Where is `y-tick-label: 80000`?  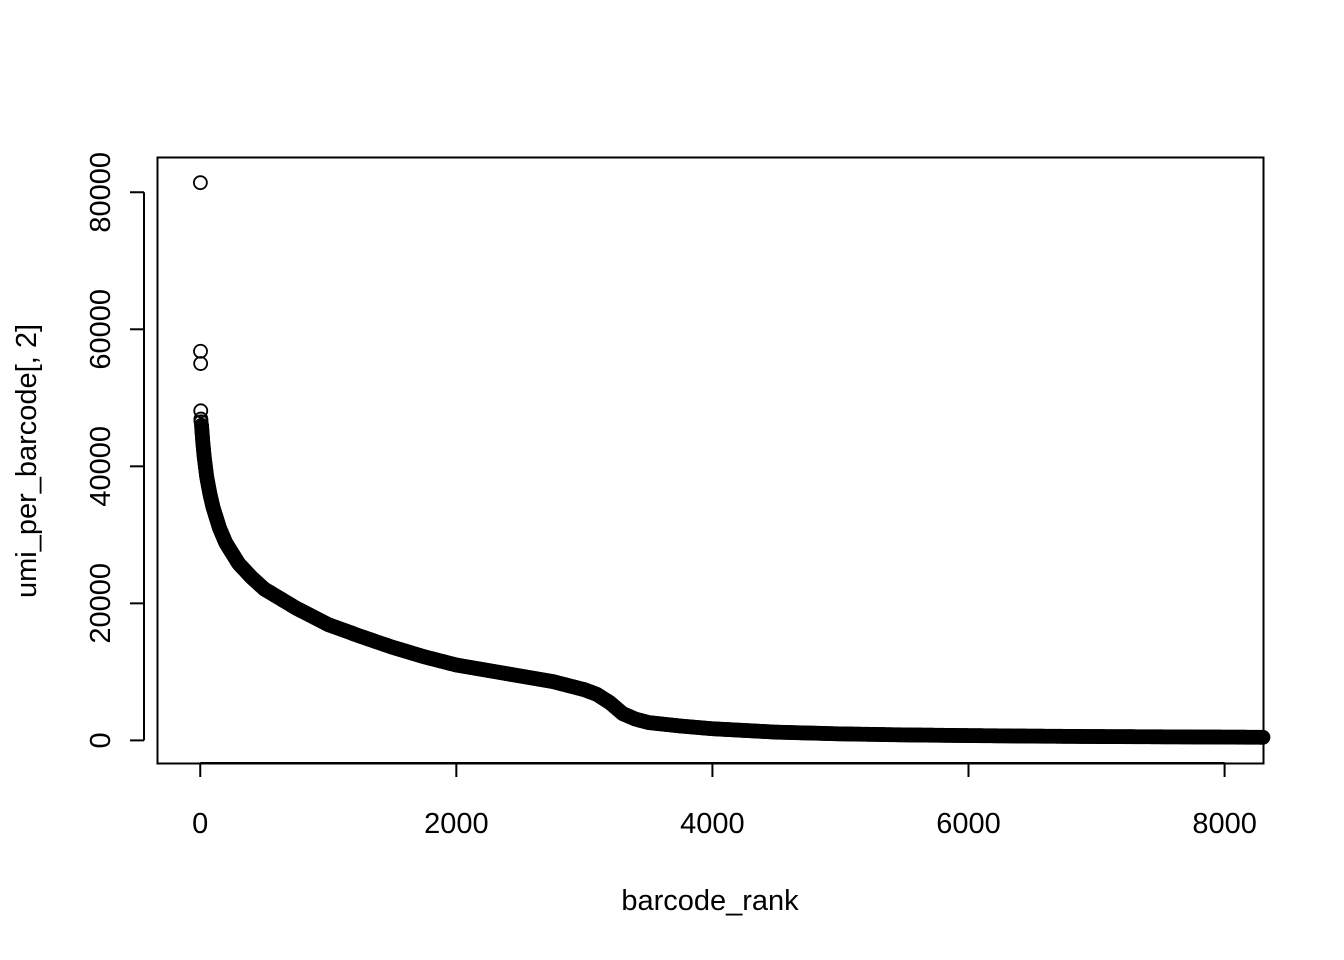
y-tick-label: 80000 is located at coordinates (101, 192).